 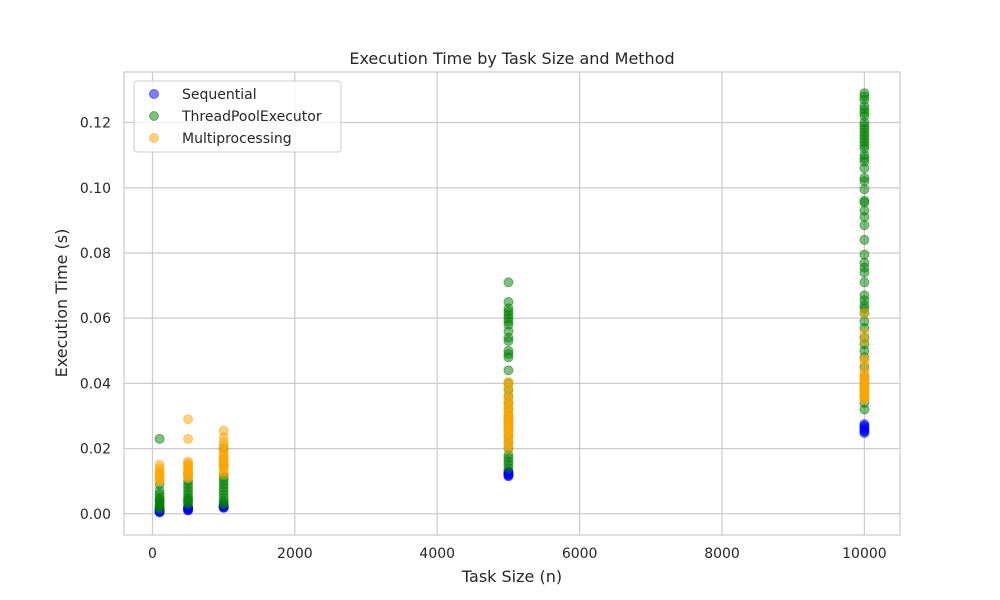 I want to click on x-tick-label: 6000, so click(x=580, y=554).